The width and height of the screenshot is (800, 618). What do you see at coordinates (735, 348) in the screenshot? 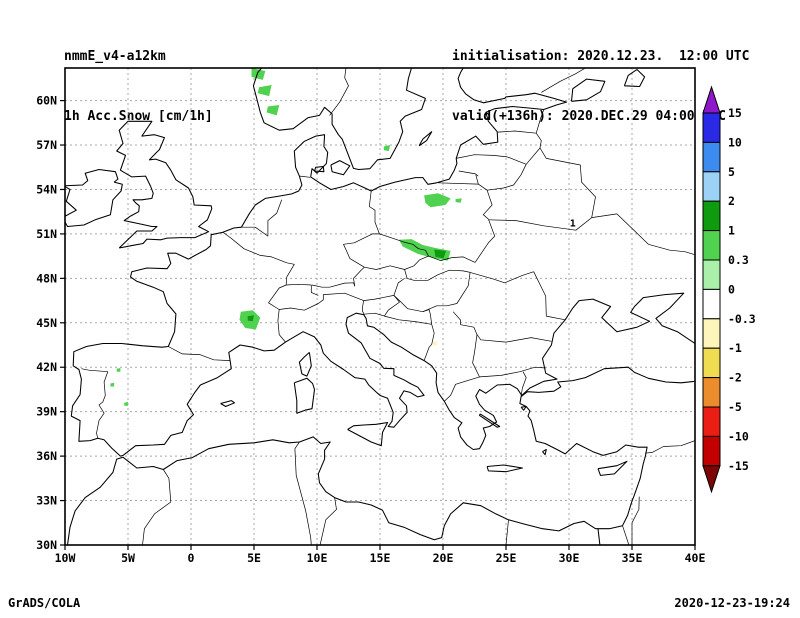
I see `colorbar-label: -1` at bounding box center [735, 348].